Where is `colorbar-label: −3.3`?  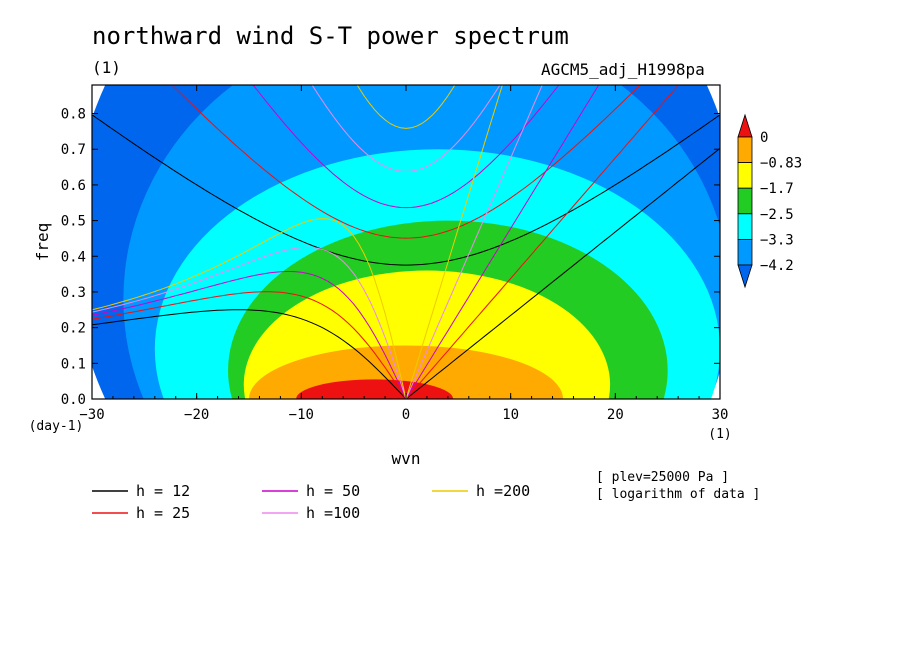 colorbar-label: −3.3 is located at coordinates (777, 240).